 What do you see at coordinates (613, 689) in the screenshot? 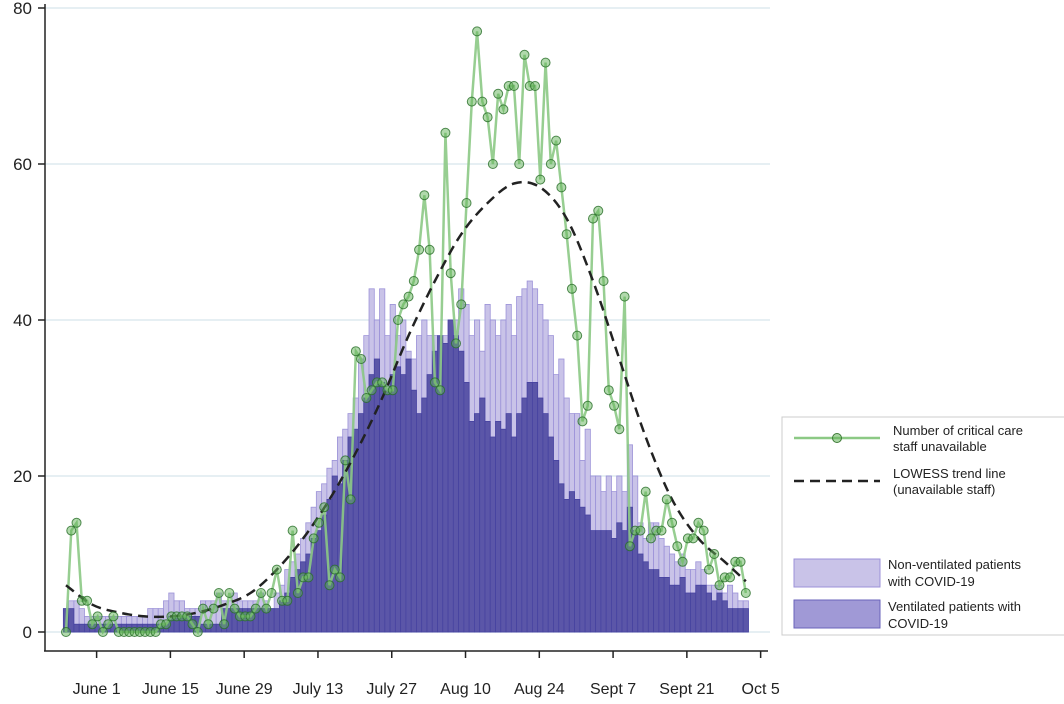
I see `x-tick-label: Sept 7` at bounding box center [613, 689].